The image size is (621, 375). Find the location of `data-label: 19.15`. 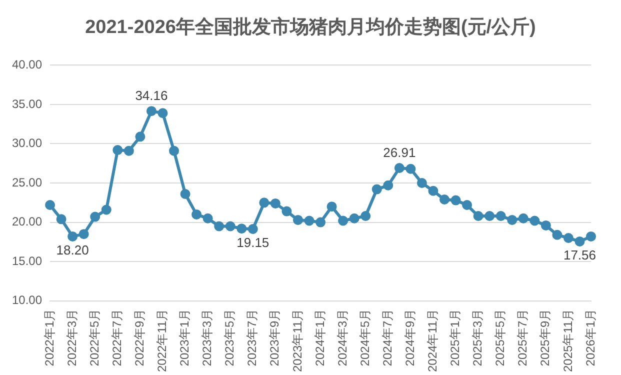

data-label: 19.15 is located at coordinates (253, 242).